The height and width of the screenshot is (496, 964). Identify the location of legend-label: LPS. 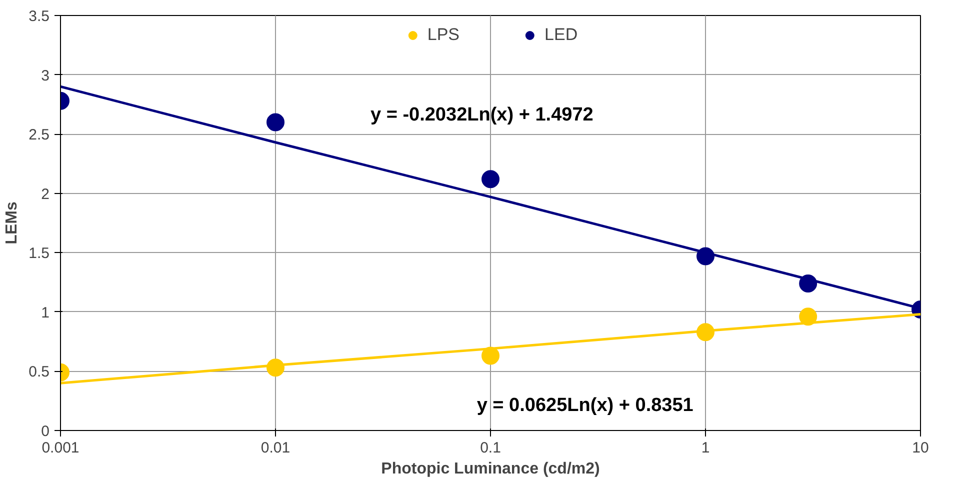
(443, 35).